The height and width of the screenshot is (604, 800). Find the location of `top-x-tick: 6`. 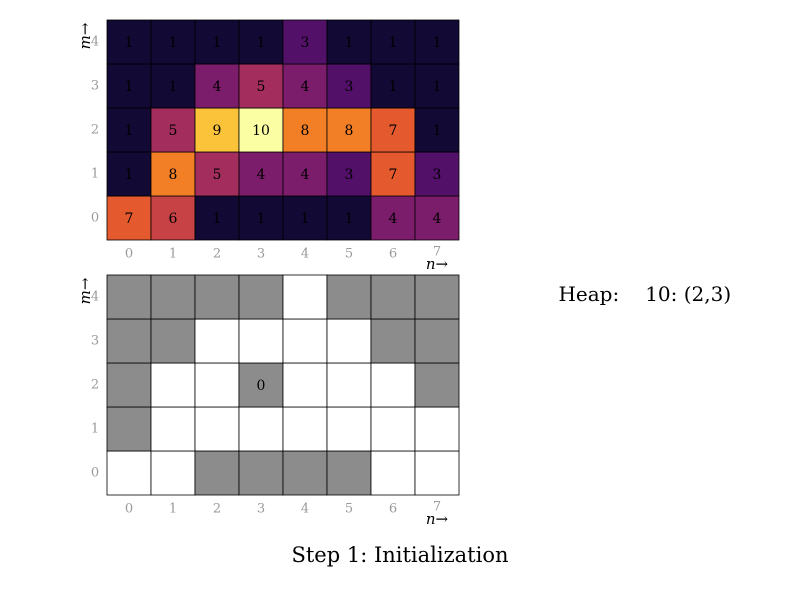

top-x-tick: 6 is located at coordinates (393, 254).